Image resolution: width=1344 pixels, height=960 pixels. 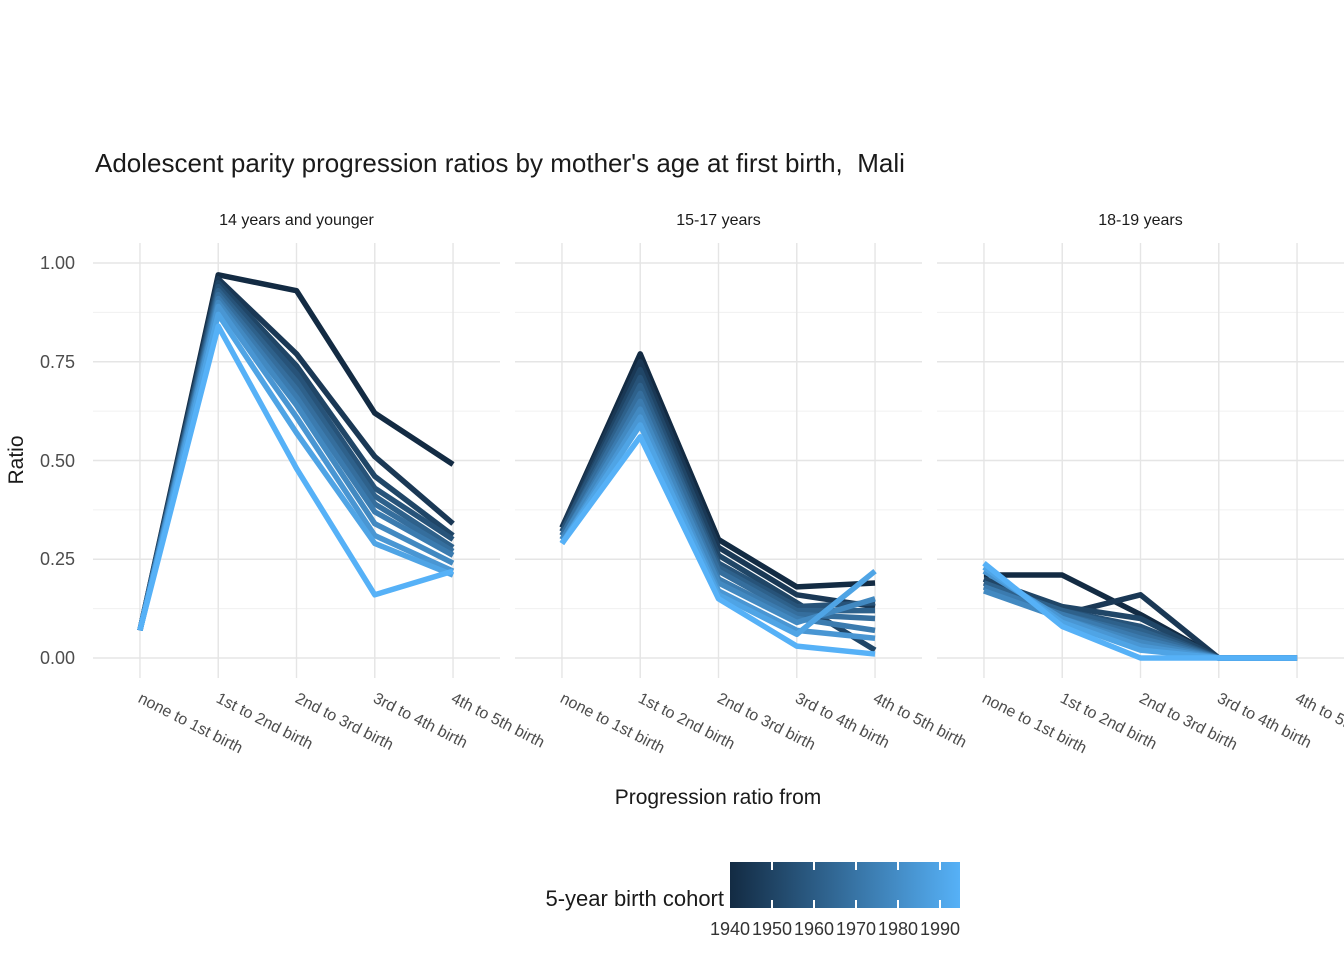 What do you see at coordinates (57, 460) in the screenshot?
I see `y-tick-label: 0.50` at bounding box center [57, 460].